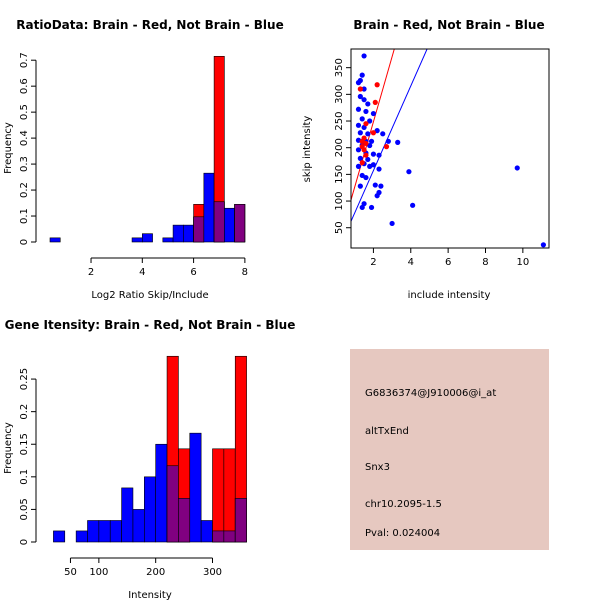 The image size is (600, 600). I want to click on info-probe-id: G6836374@J910006@i_at, so click(430, 393).